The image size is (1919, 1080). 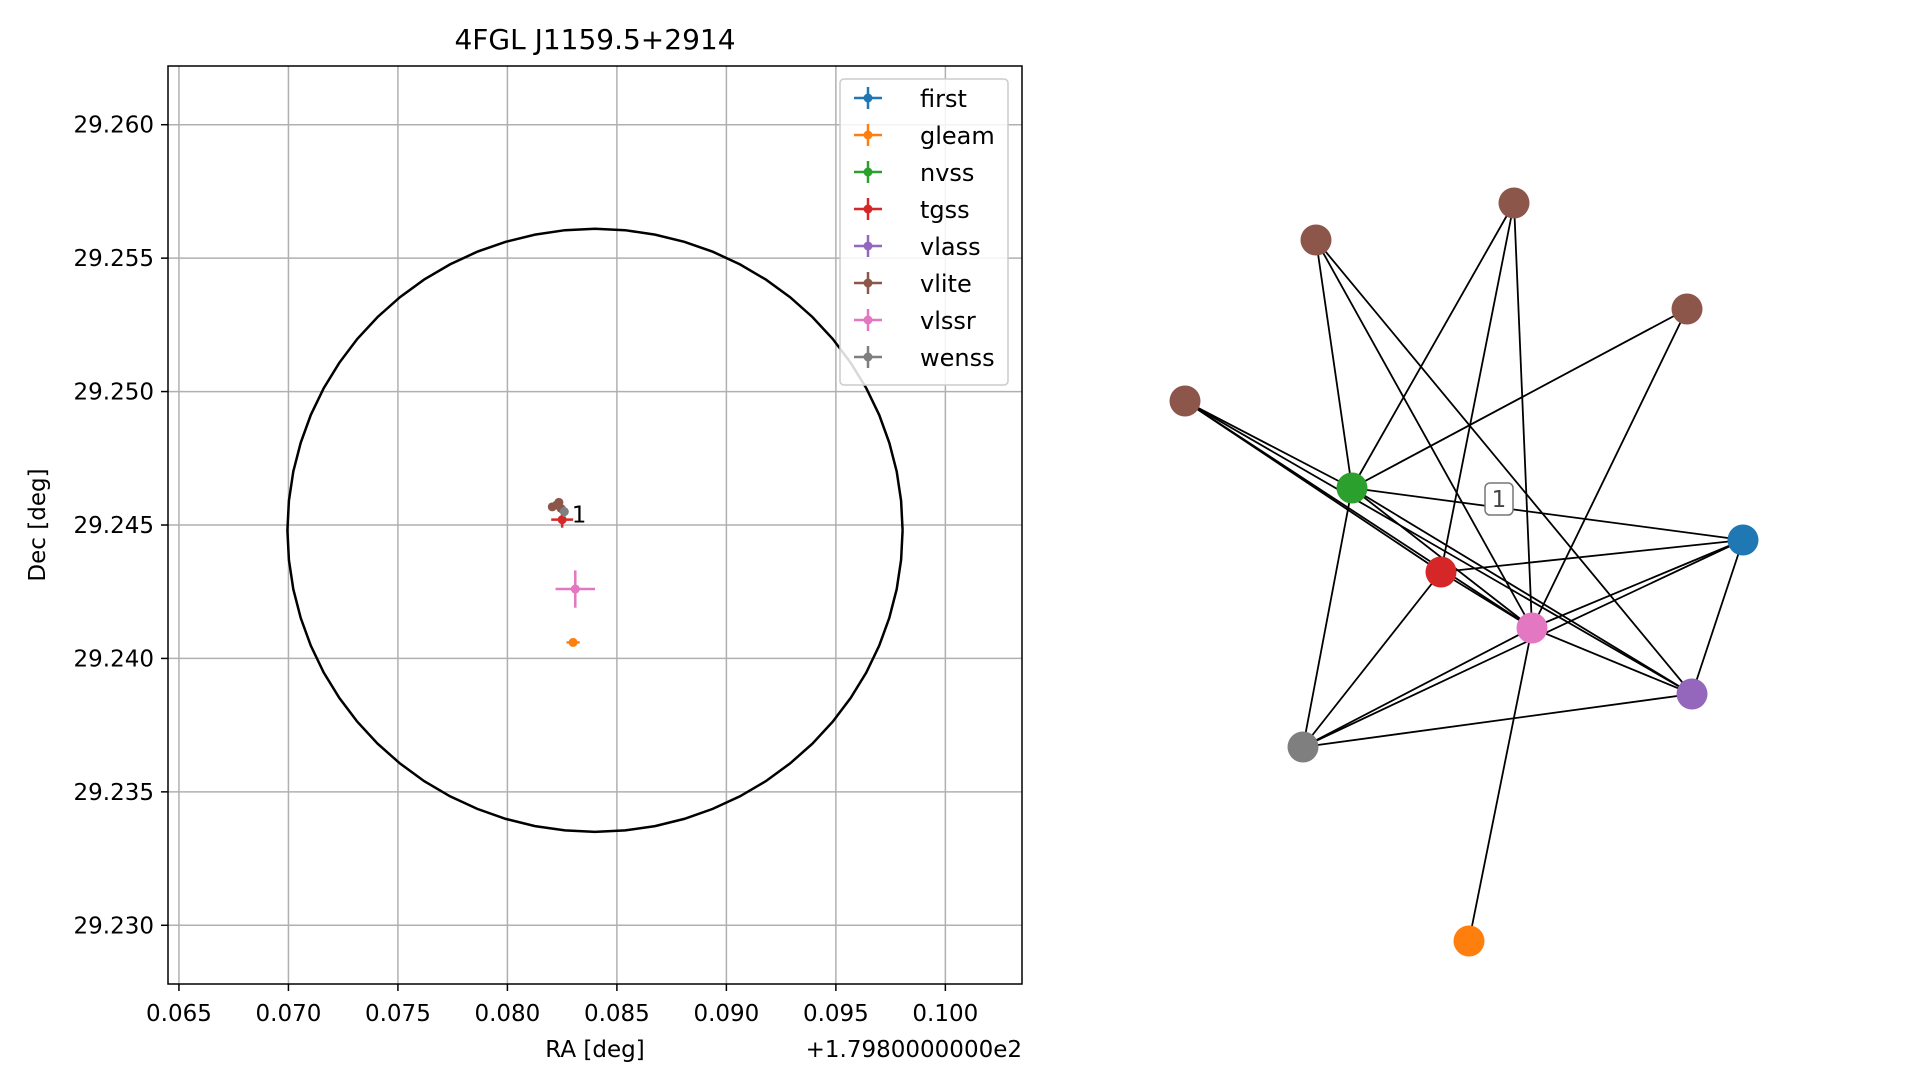 I want to click on legend-item: wenss, so click(x=924, y=358).